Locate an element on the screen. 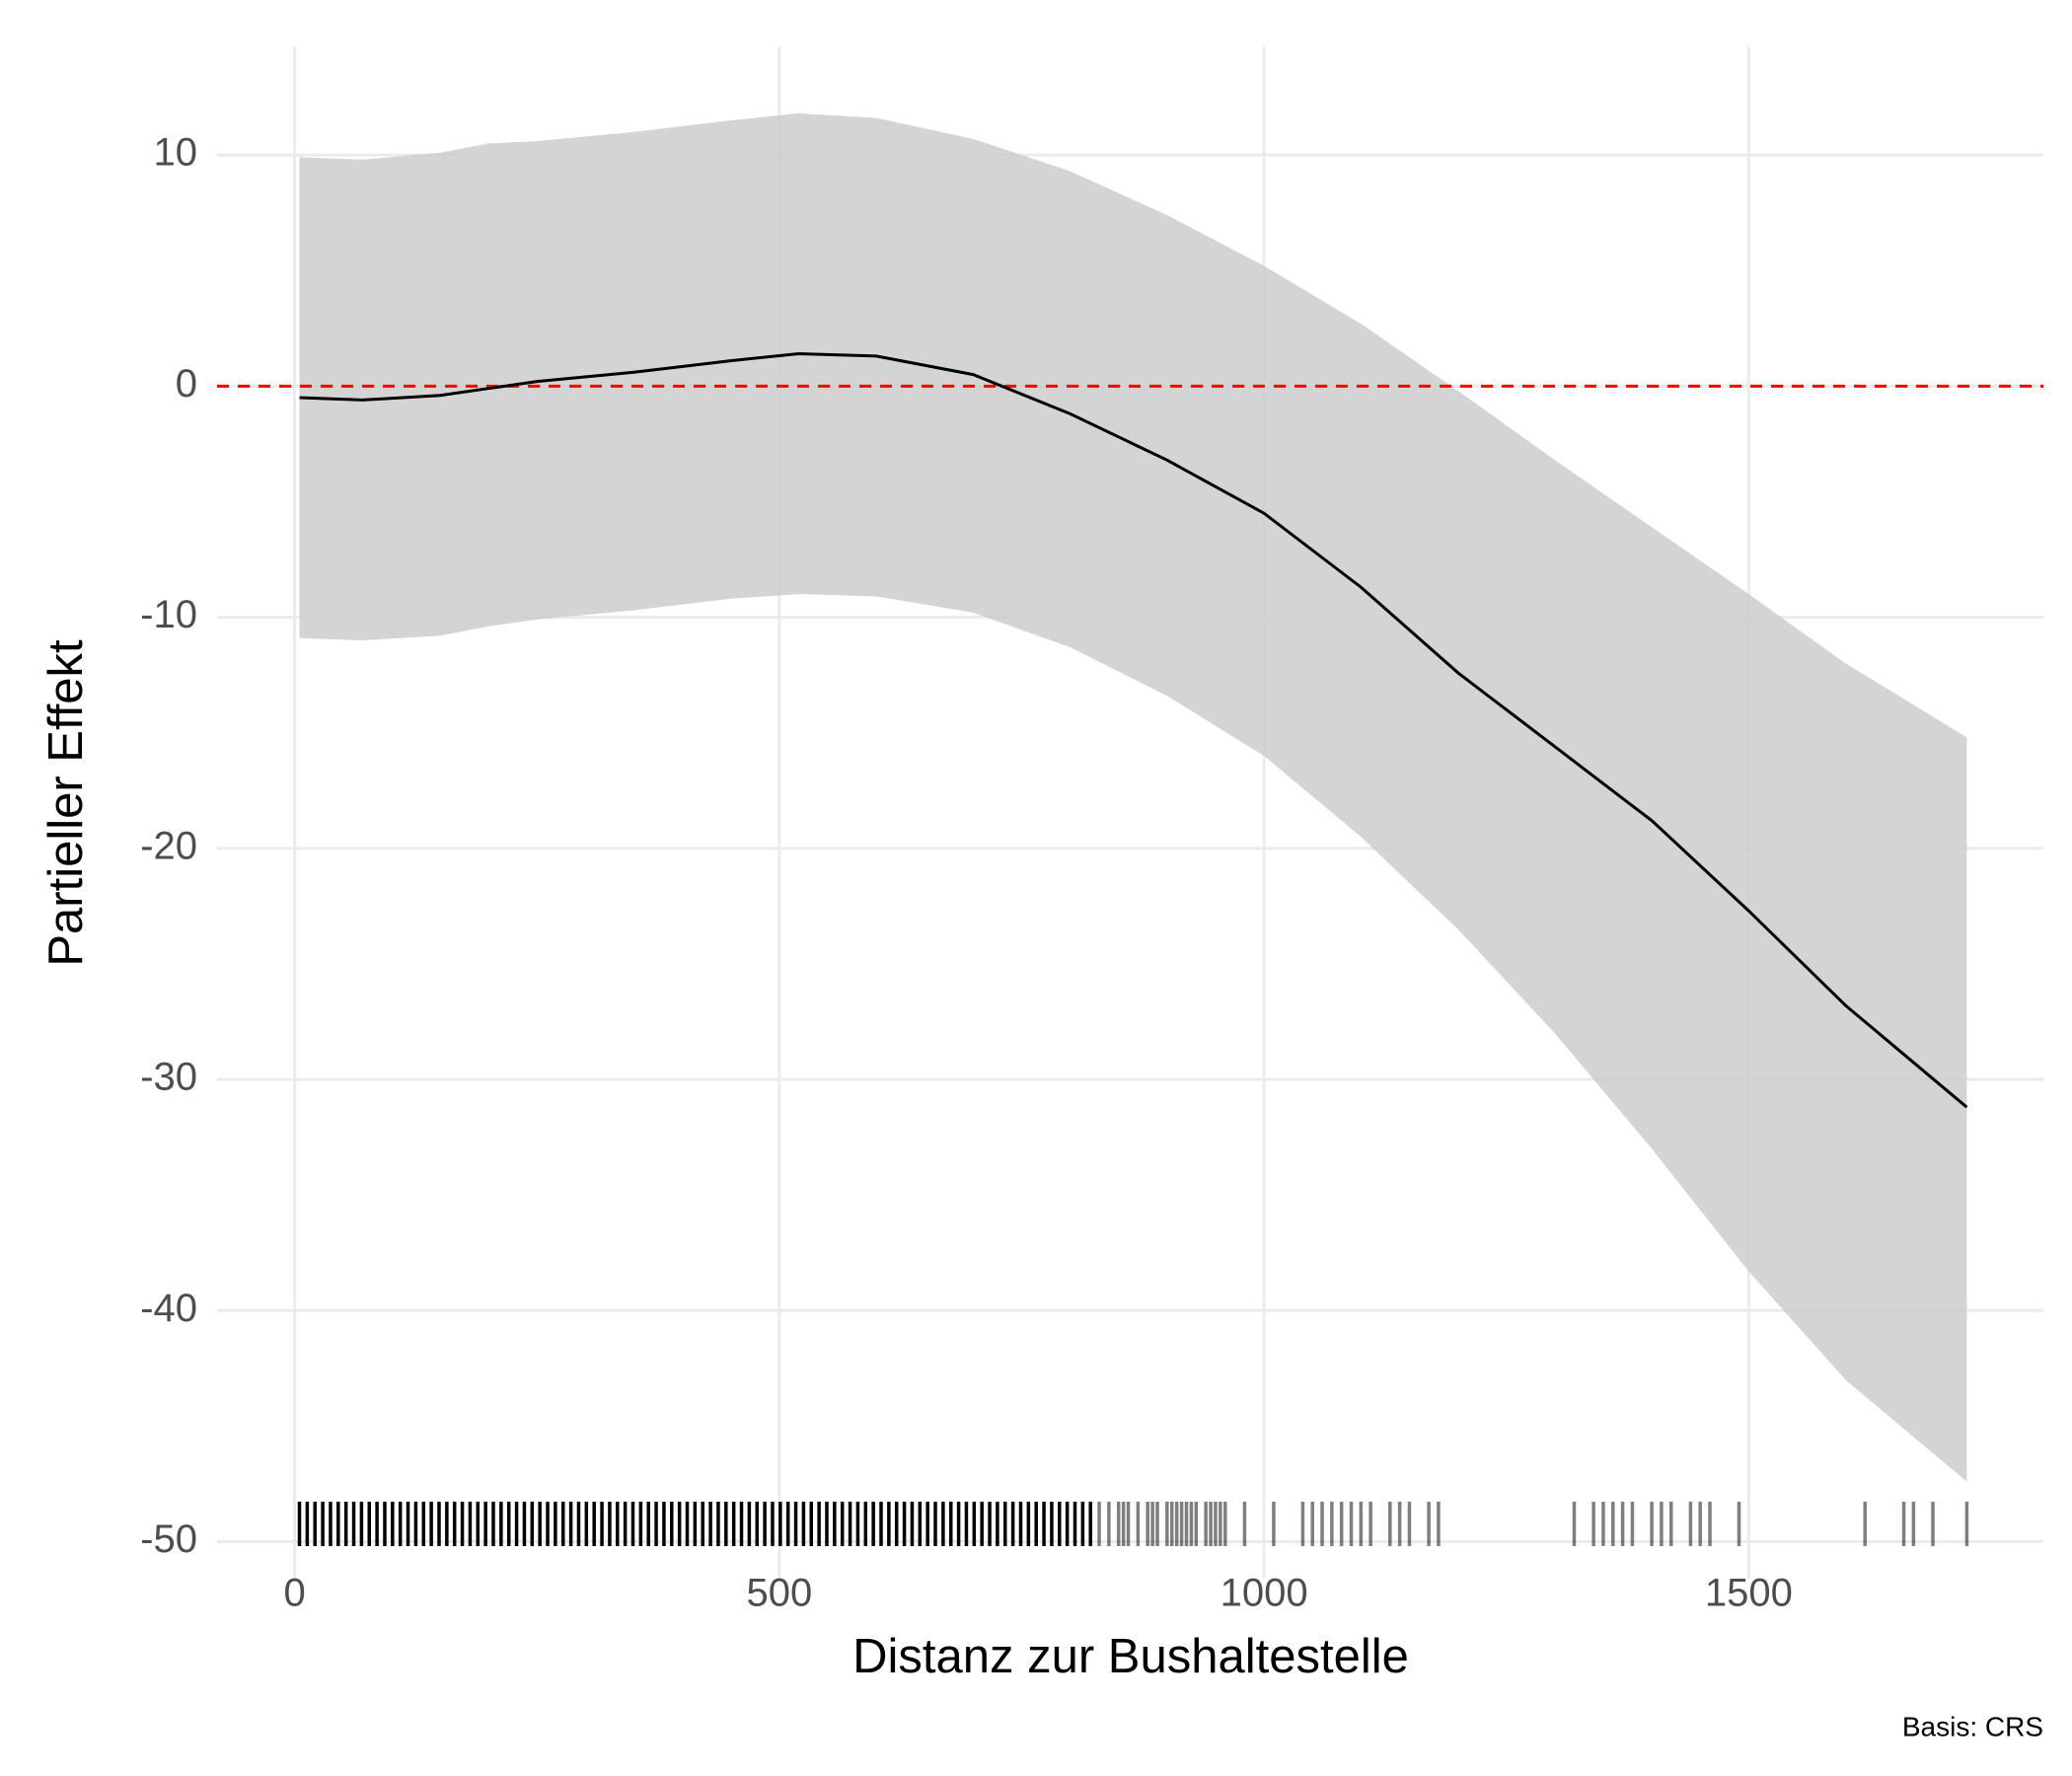 The width and height of the screenshot is (2072, 1776). y-tick-label: -40 is located at coordinates (168, 1308).